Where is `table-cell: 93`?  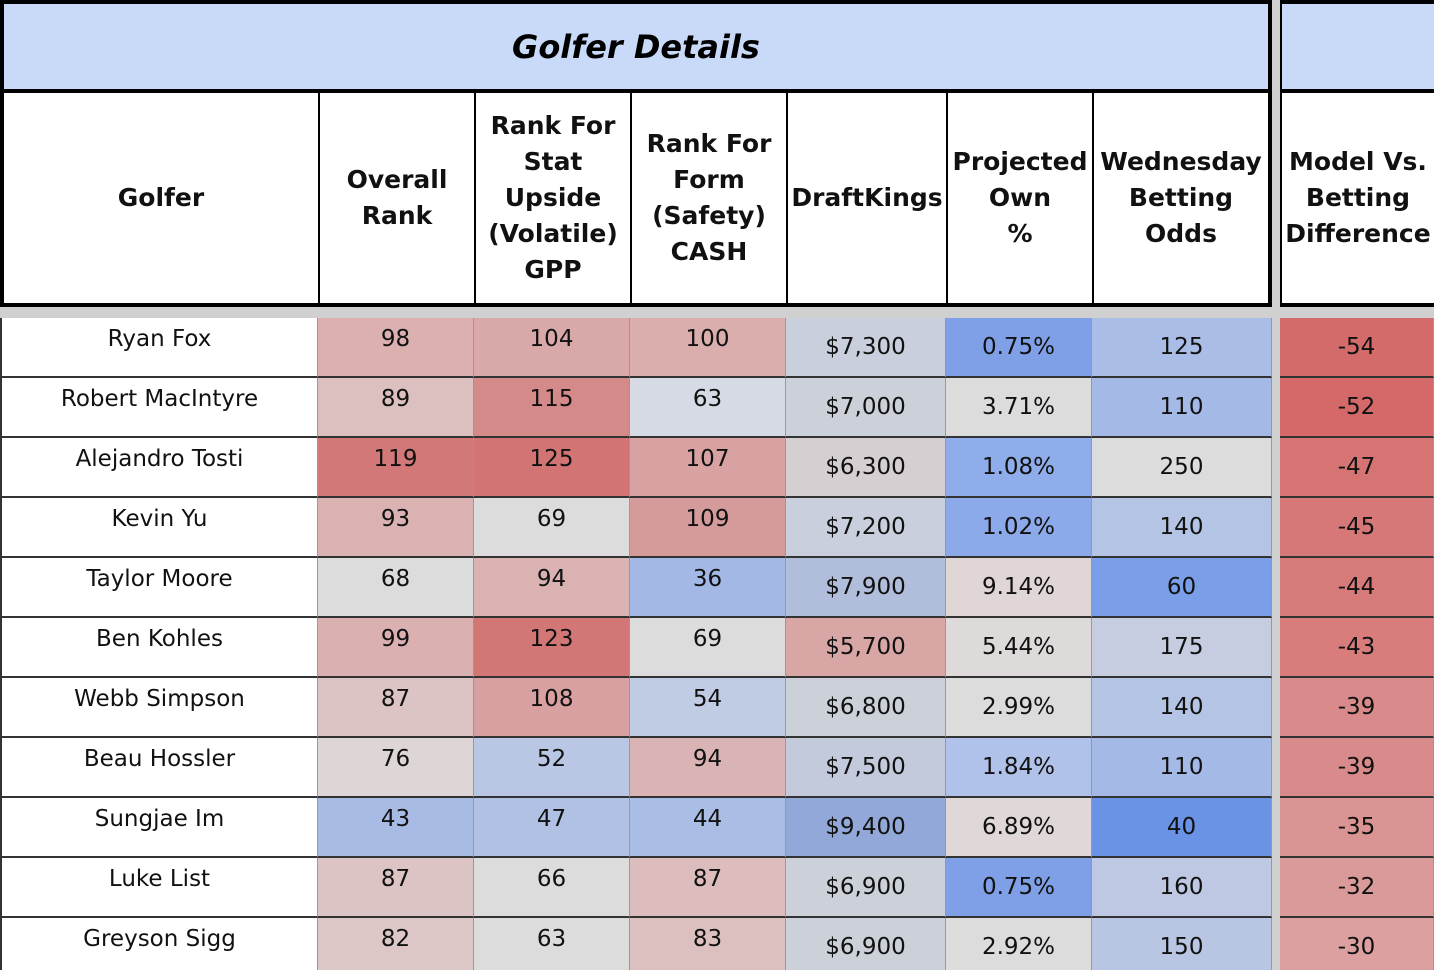 table-cell: 93 is located at coordinates (396, 528).